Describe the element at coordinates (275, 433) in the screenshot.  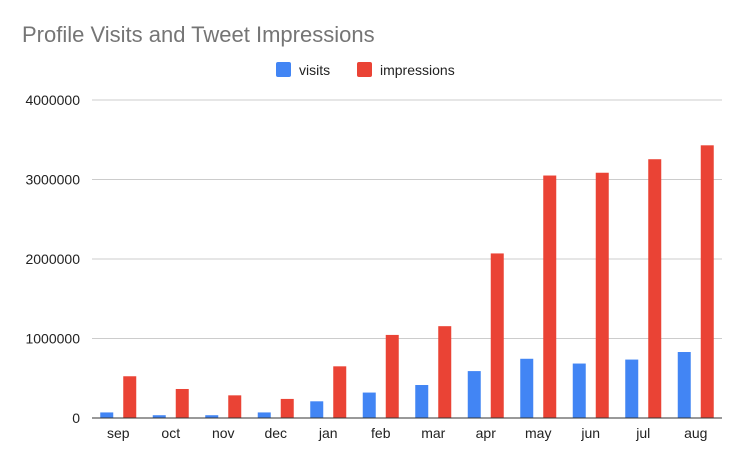
I see `x-tick-label: dec` at that location.